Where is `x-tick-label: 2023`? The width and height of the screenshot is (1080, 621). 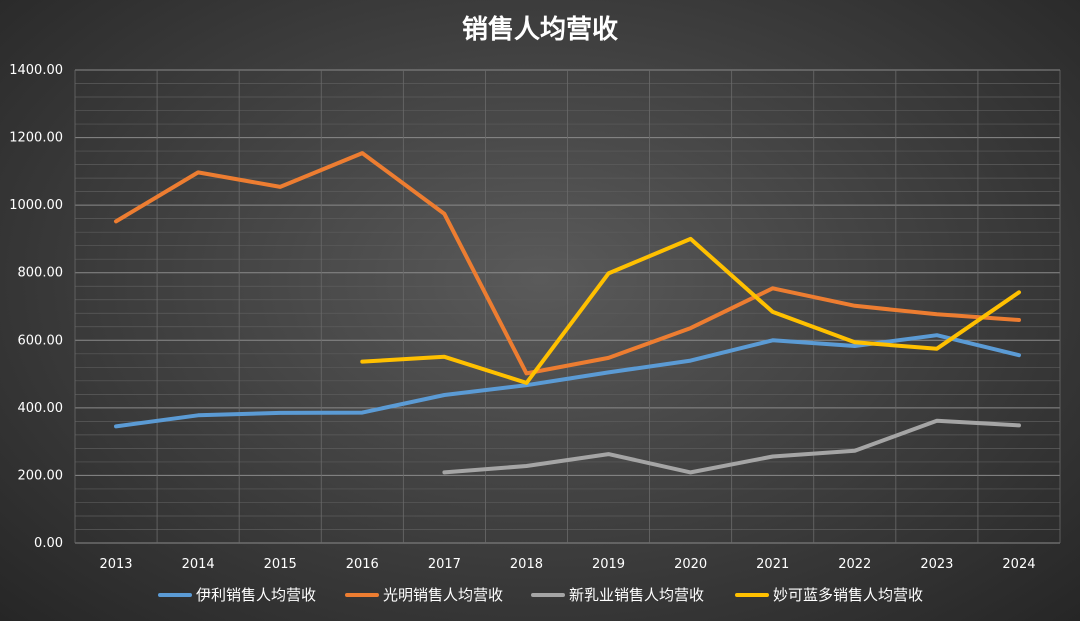
x-tick-label: 2023 is located at coordinates (936, 564).